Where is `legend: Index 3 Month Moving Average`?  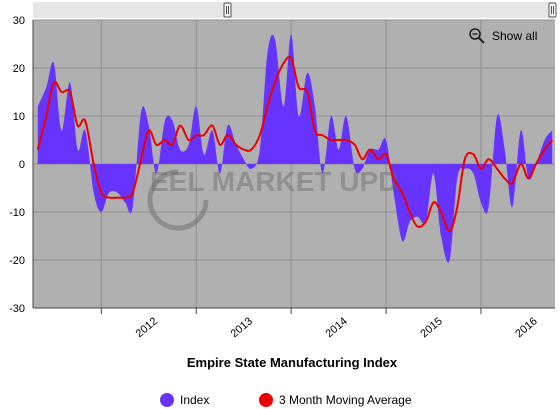
legend: Index 3 Month Moving Average is located at coordinates (286, 400).